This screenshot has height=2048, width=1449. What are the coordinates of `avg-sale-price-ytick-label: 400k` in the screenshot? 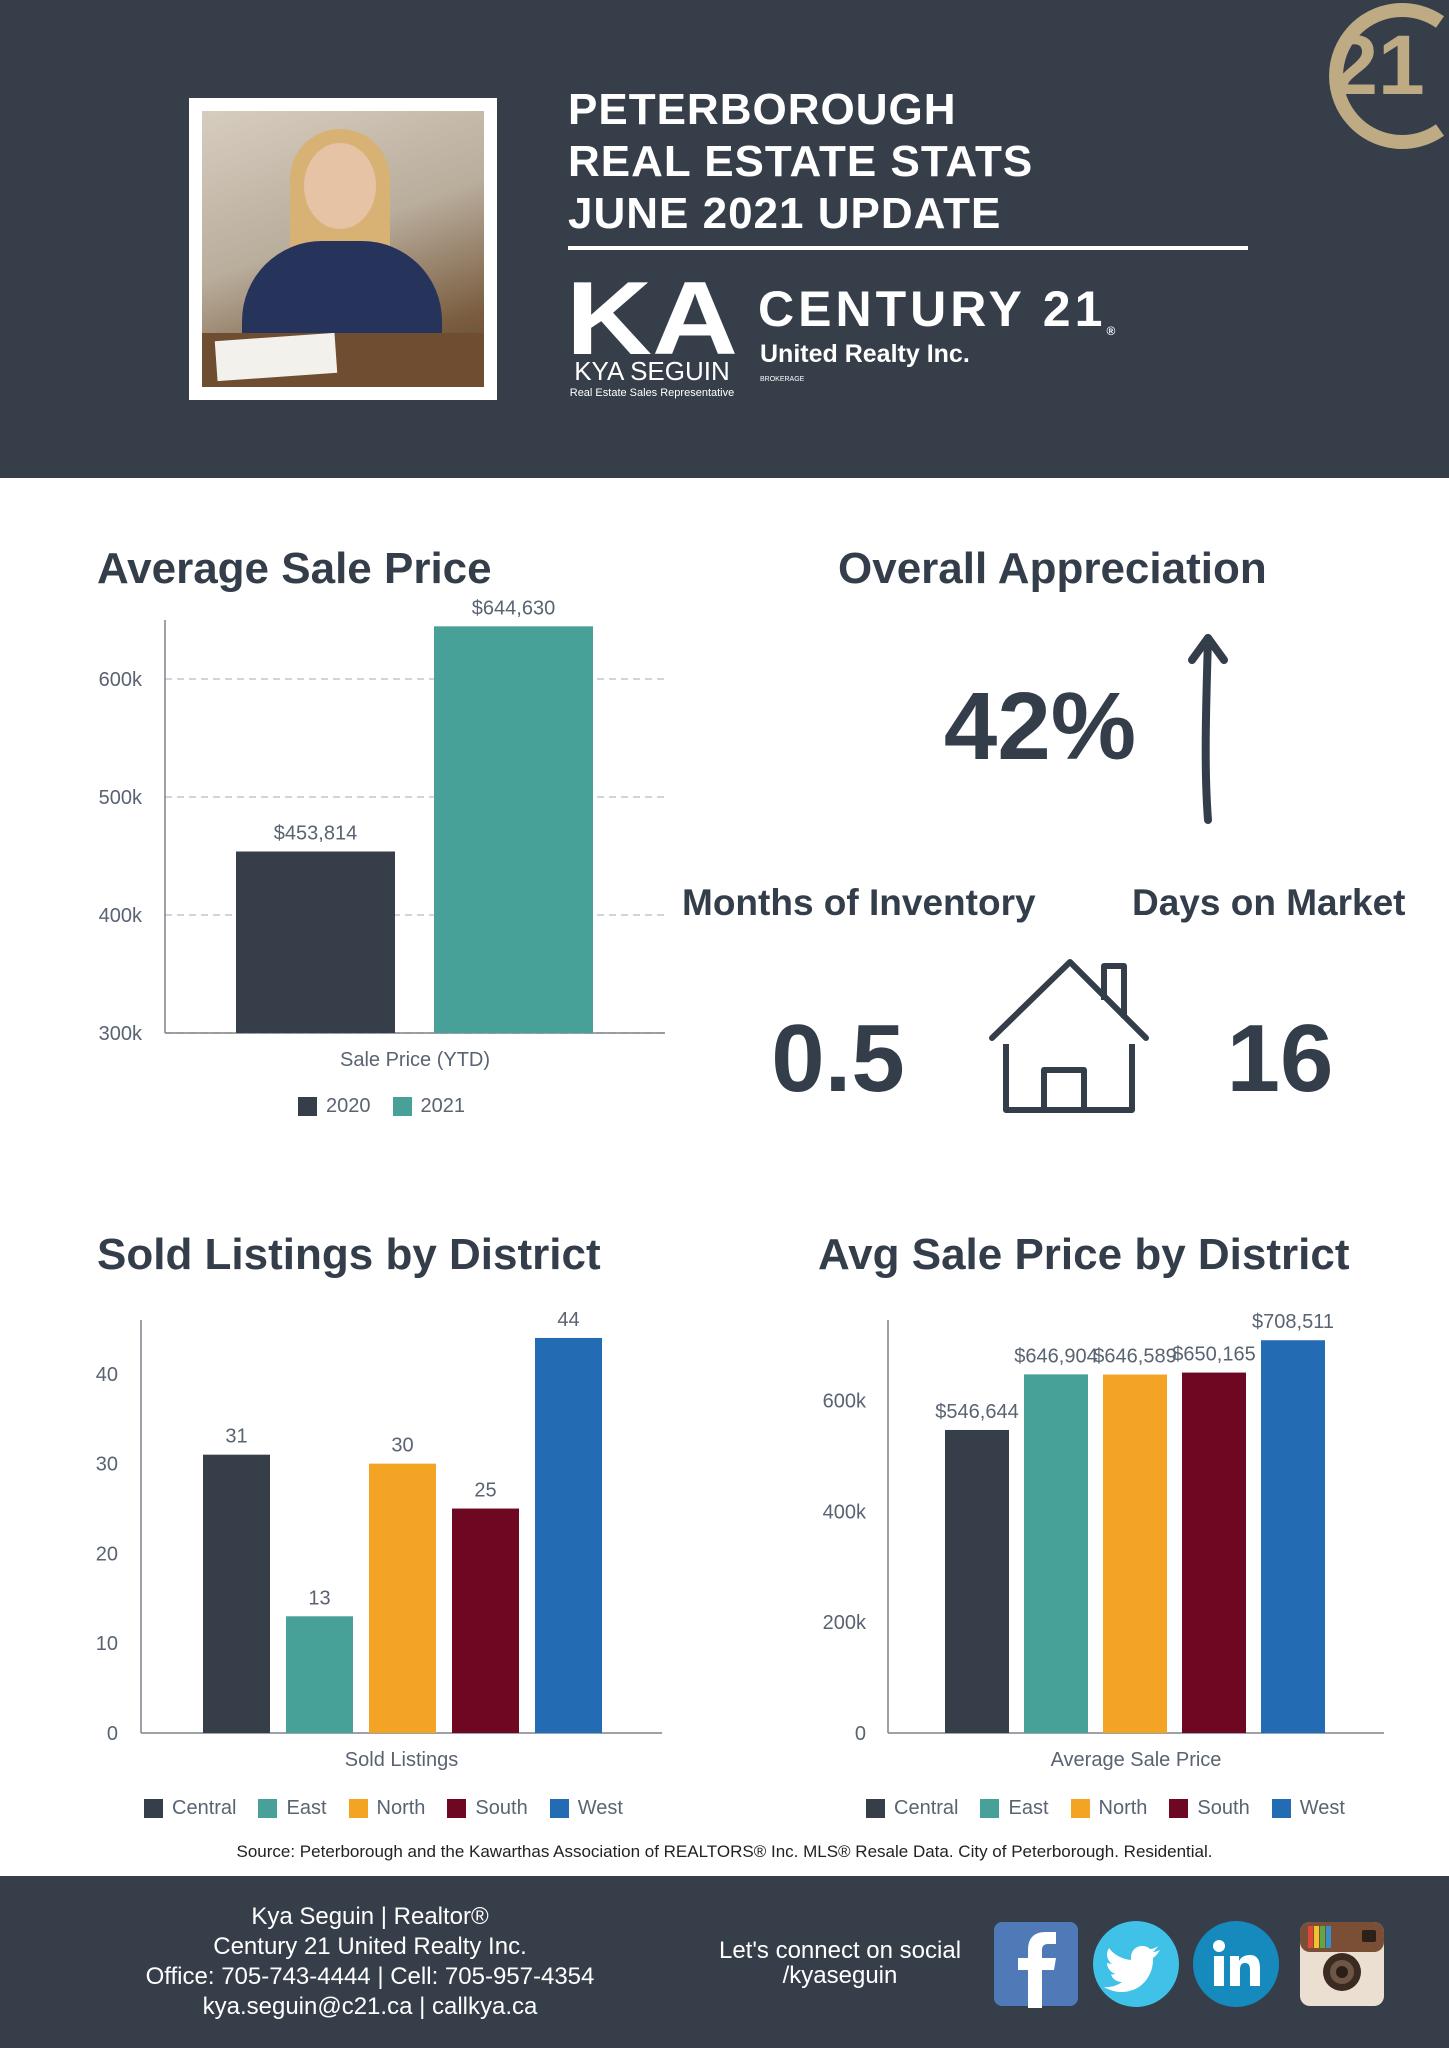 It's located at (121, 916).